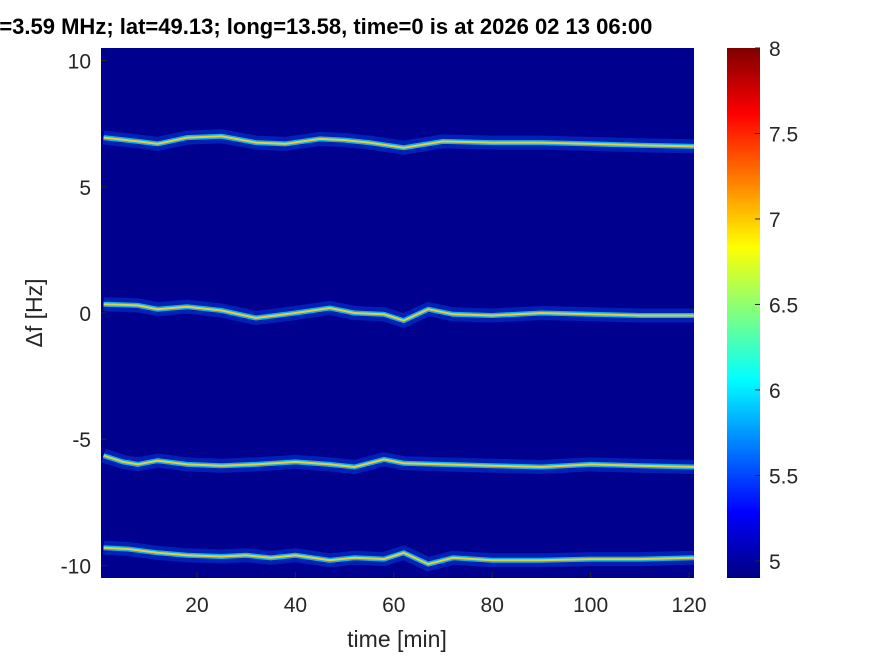 This screenshot has width=875, height=656. What do you see at coordinates (775, 220) in the screenshot?
I see `colorbar-tick-label: 7` at bounding box center [775, 220].